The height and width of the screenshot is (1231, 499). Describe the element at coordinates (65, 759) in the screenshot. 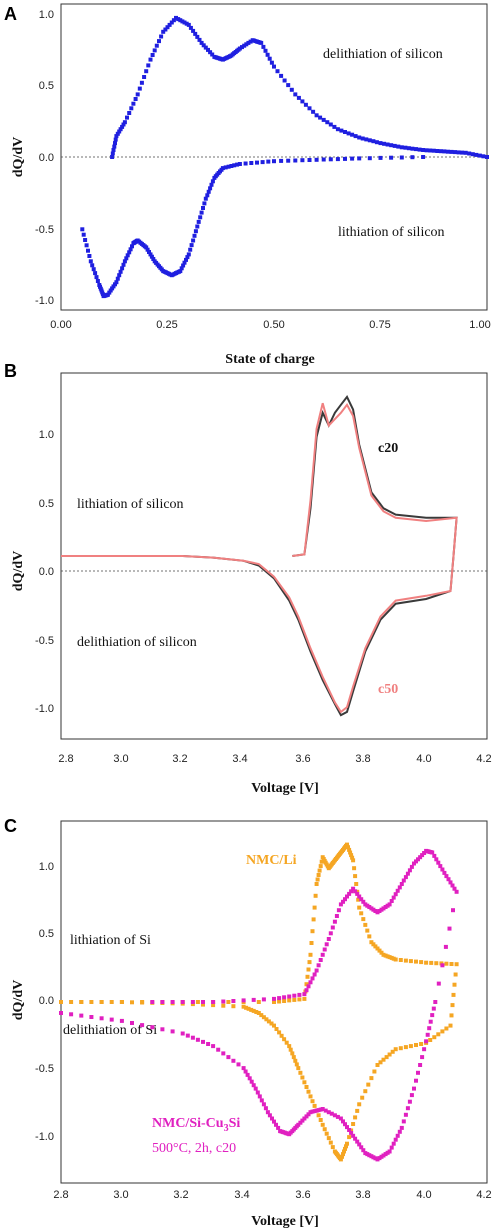

I see `panel-b-xtick: 2.8` at that location.